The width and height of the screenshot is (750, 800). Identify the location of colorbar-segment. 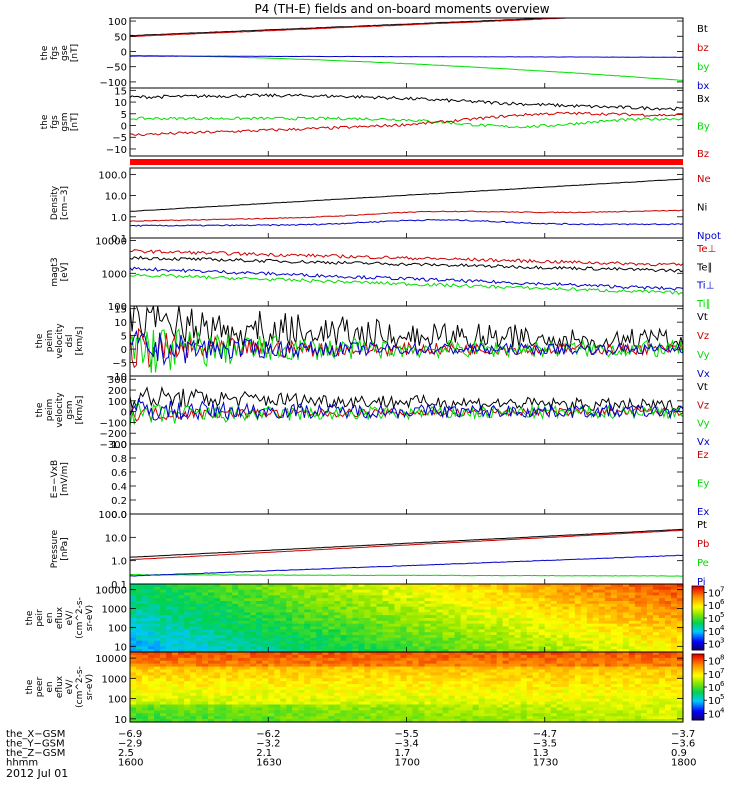
(698, 631).